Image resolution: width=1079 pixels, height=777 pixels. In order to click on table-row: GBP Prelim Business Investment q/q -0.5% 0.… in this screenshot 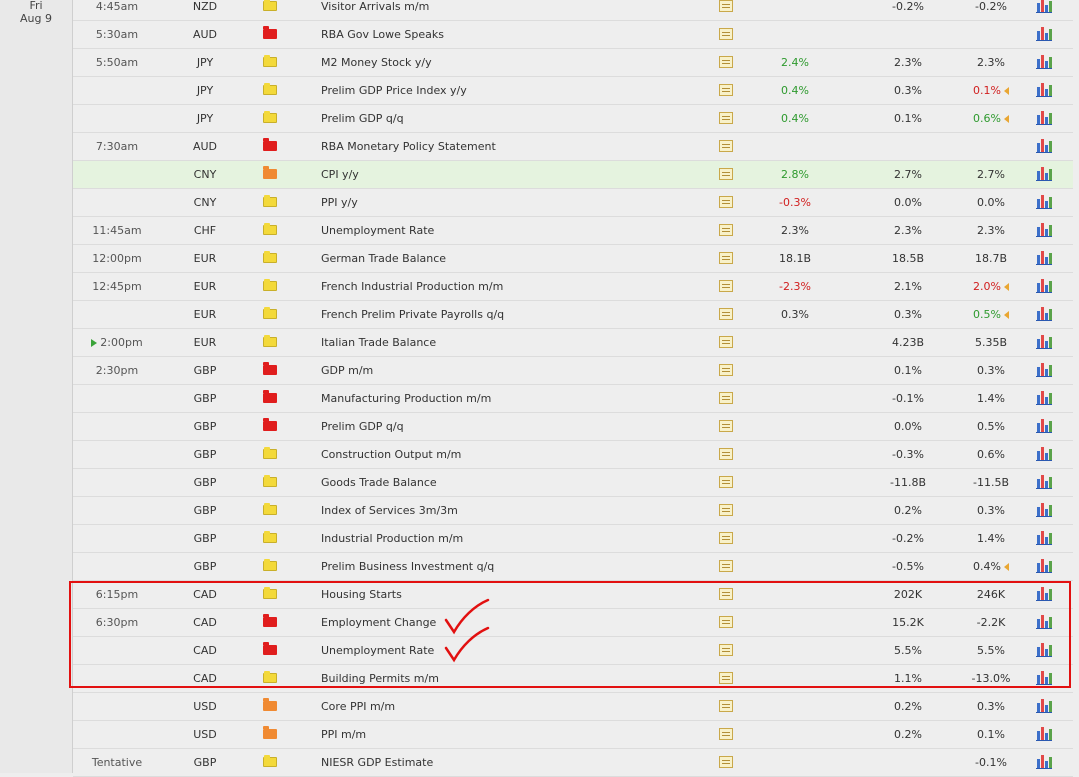, I will do `click(573, 567)`.